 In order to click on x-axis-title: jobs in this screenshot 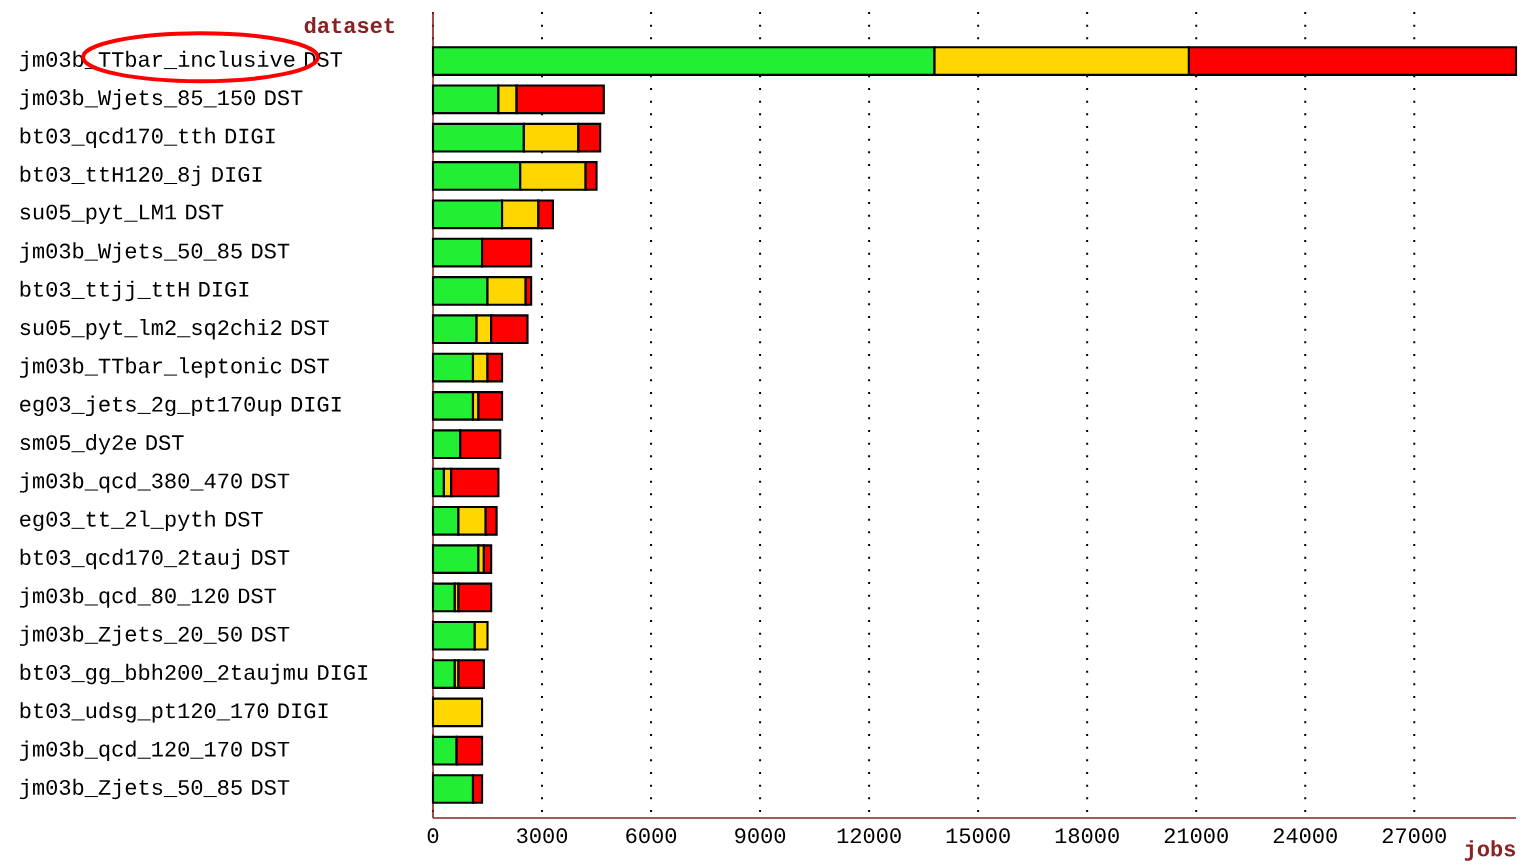, I will do `click(1490, 850)`.